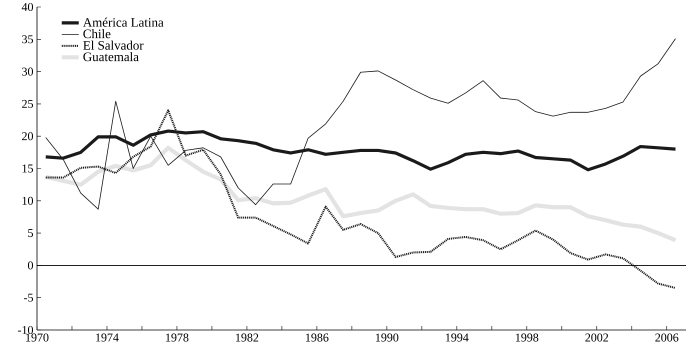 This screenshot has height=354, width=686. What do you see at coordinates (28, 168) in the screenshot?
I see `y-tick-label: 15` at bounding box center [28, 168].